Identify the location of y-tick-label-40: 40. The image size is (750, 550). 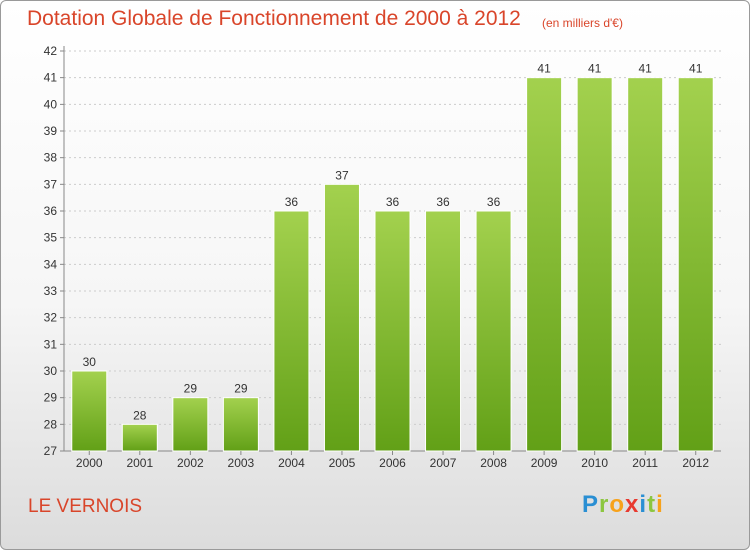
(51, 104).